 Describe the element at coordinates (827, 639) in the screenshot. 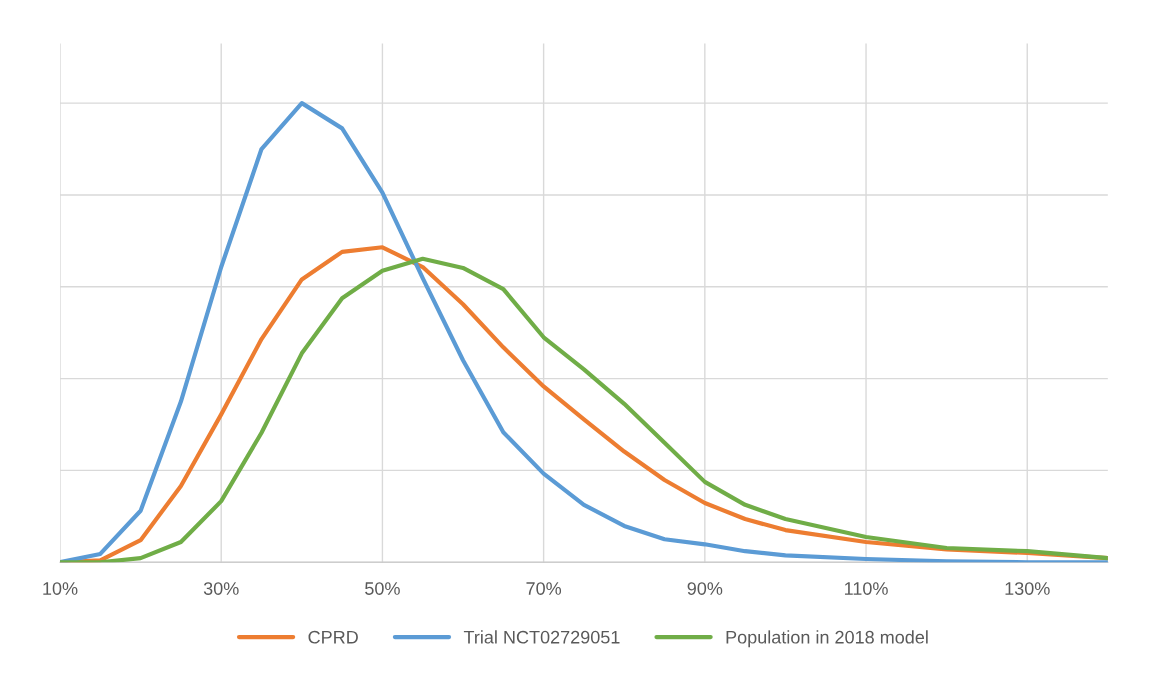

I see `legend-label: Population in 2018 model` at that location.